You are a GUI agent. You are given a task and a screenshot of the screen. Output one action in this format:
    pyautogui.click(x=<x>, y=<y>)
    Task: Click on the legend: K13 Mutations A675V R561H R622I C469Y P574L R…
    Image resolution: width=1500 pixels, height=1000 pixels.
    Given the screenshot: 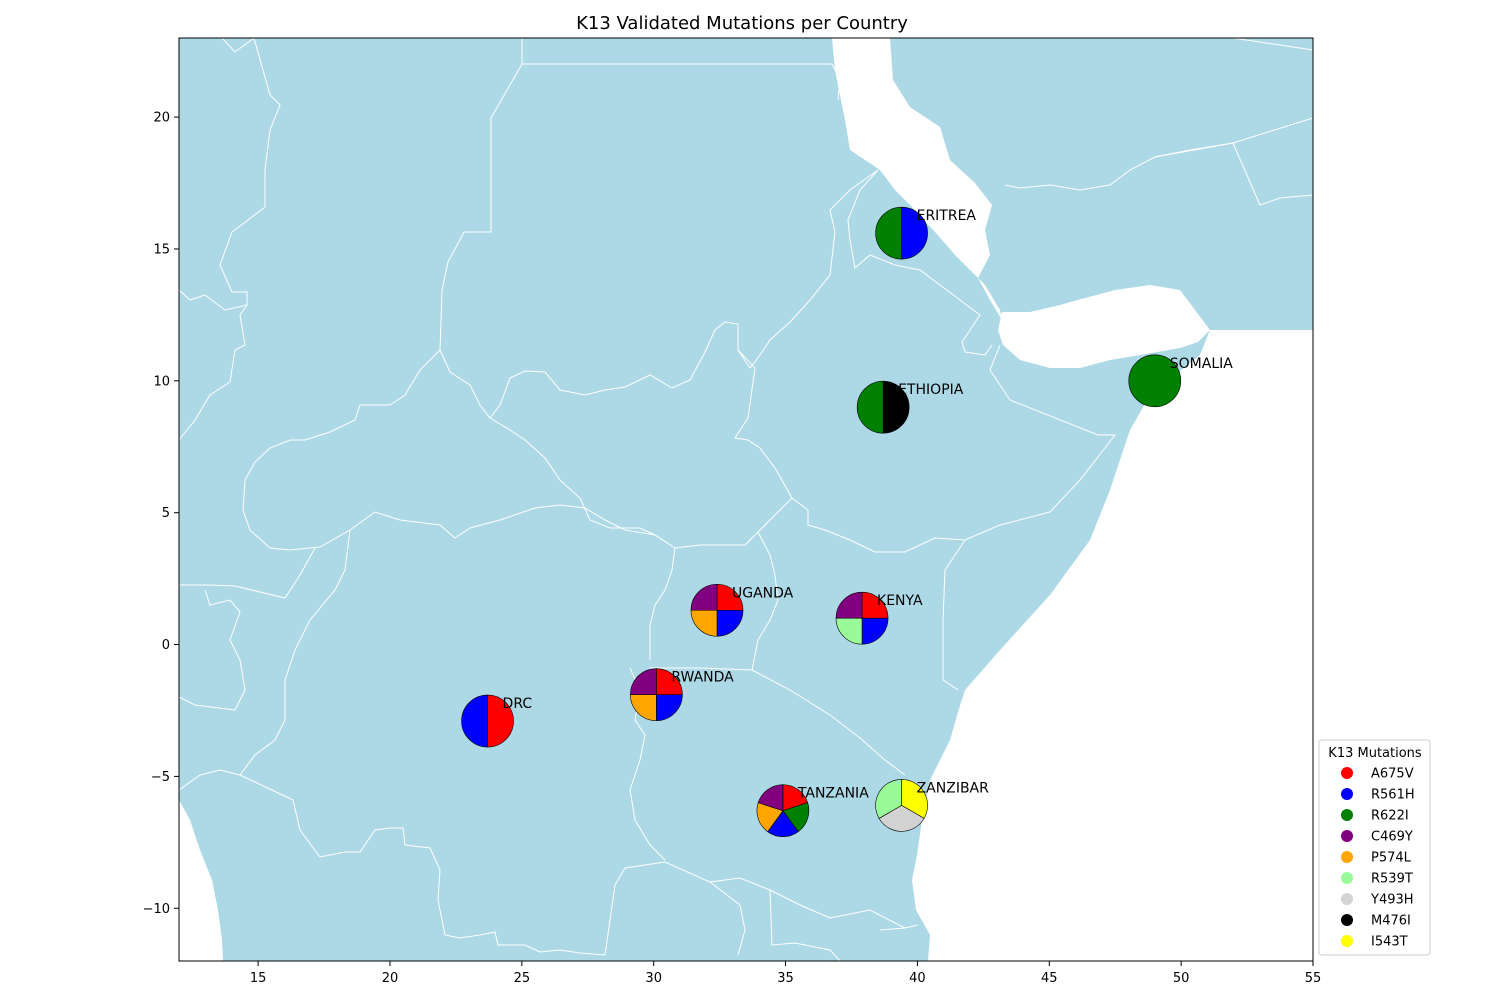 What is the action you would take?
    pyautogui.click(x=1374, y=847)
    